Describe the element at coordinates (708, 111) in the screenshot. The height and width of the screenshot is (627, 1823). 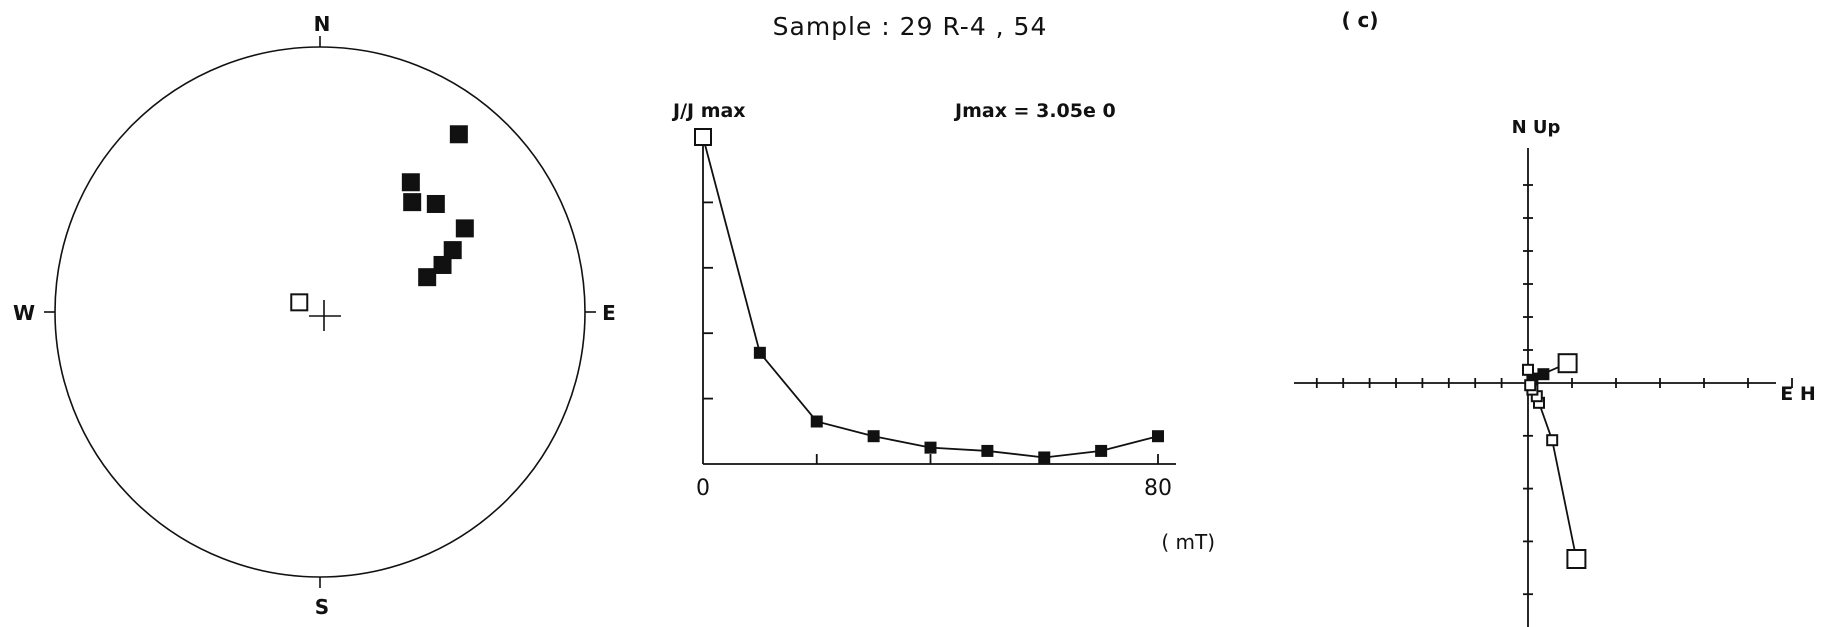
I see `y-axis-label: J/J max` at that location.